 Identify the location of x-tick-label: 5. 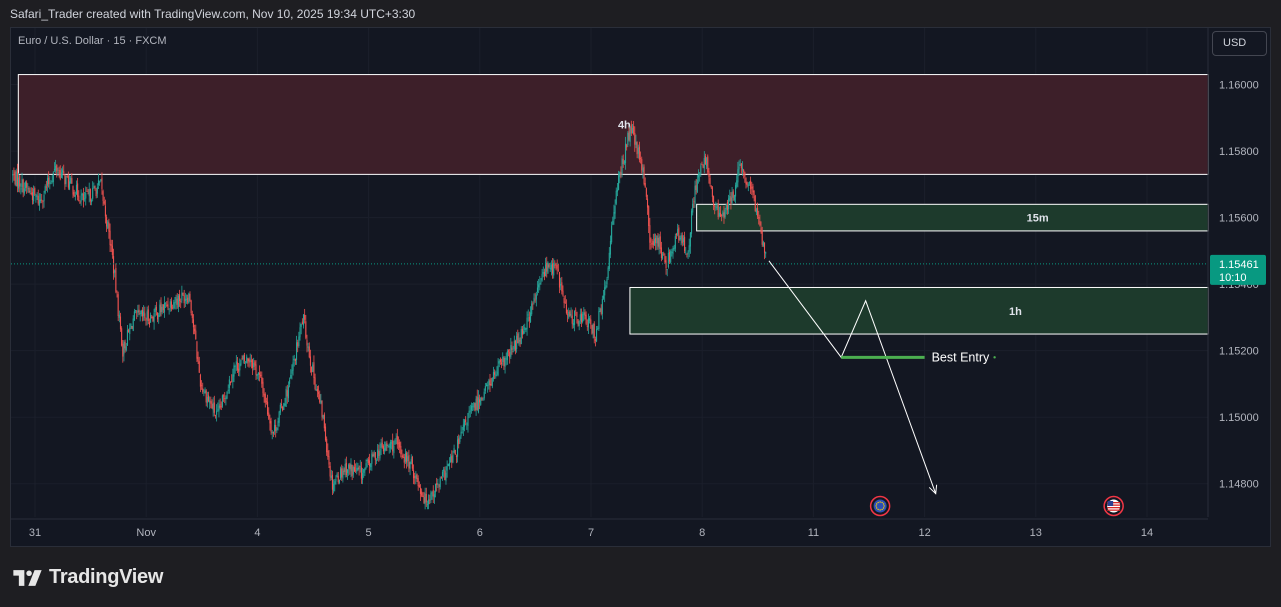
(369, 533).